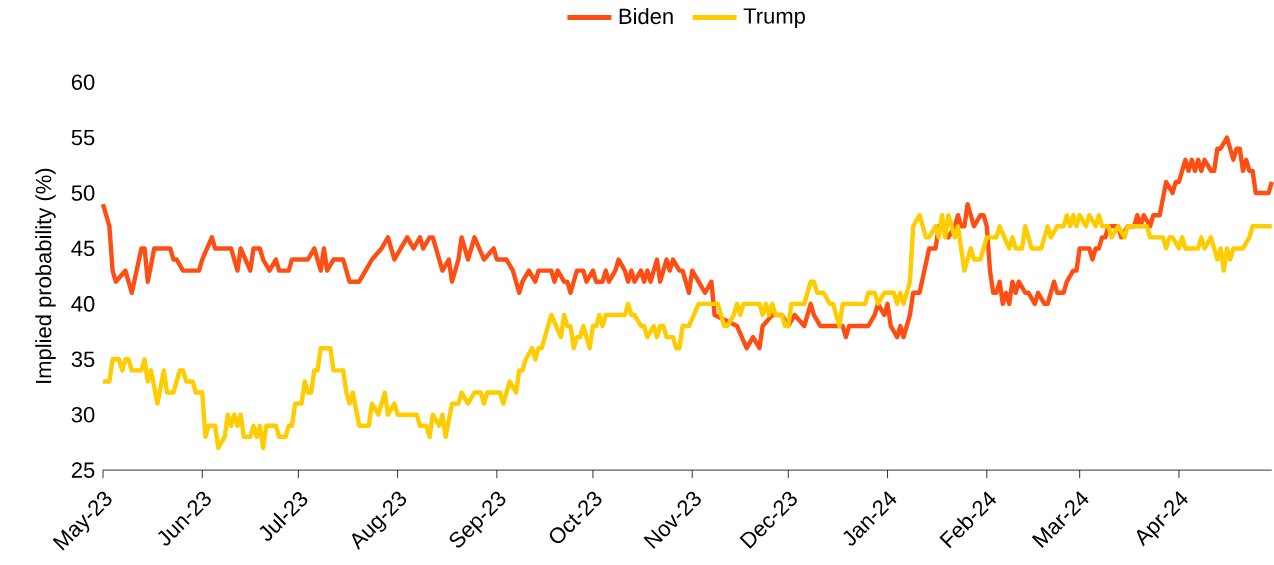  I want to click on y-tick-label: 45, so click(83, 248).